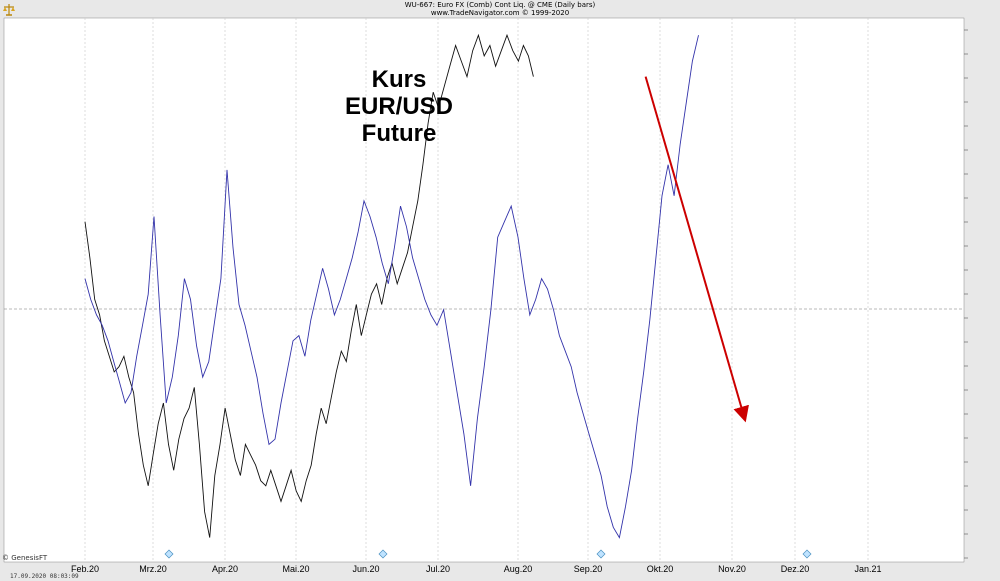  I want to click on scale-icon, so click(9, 10).